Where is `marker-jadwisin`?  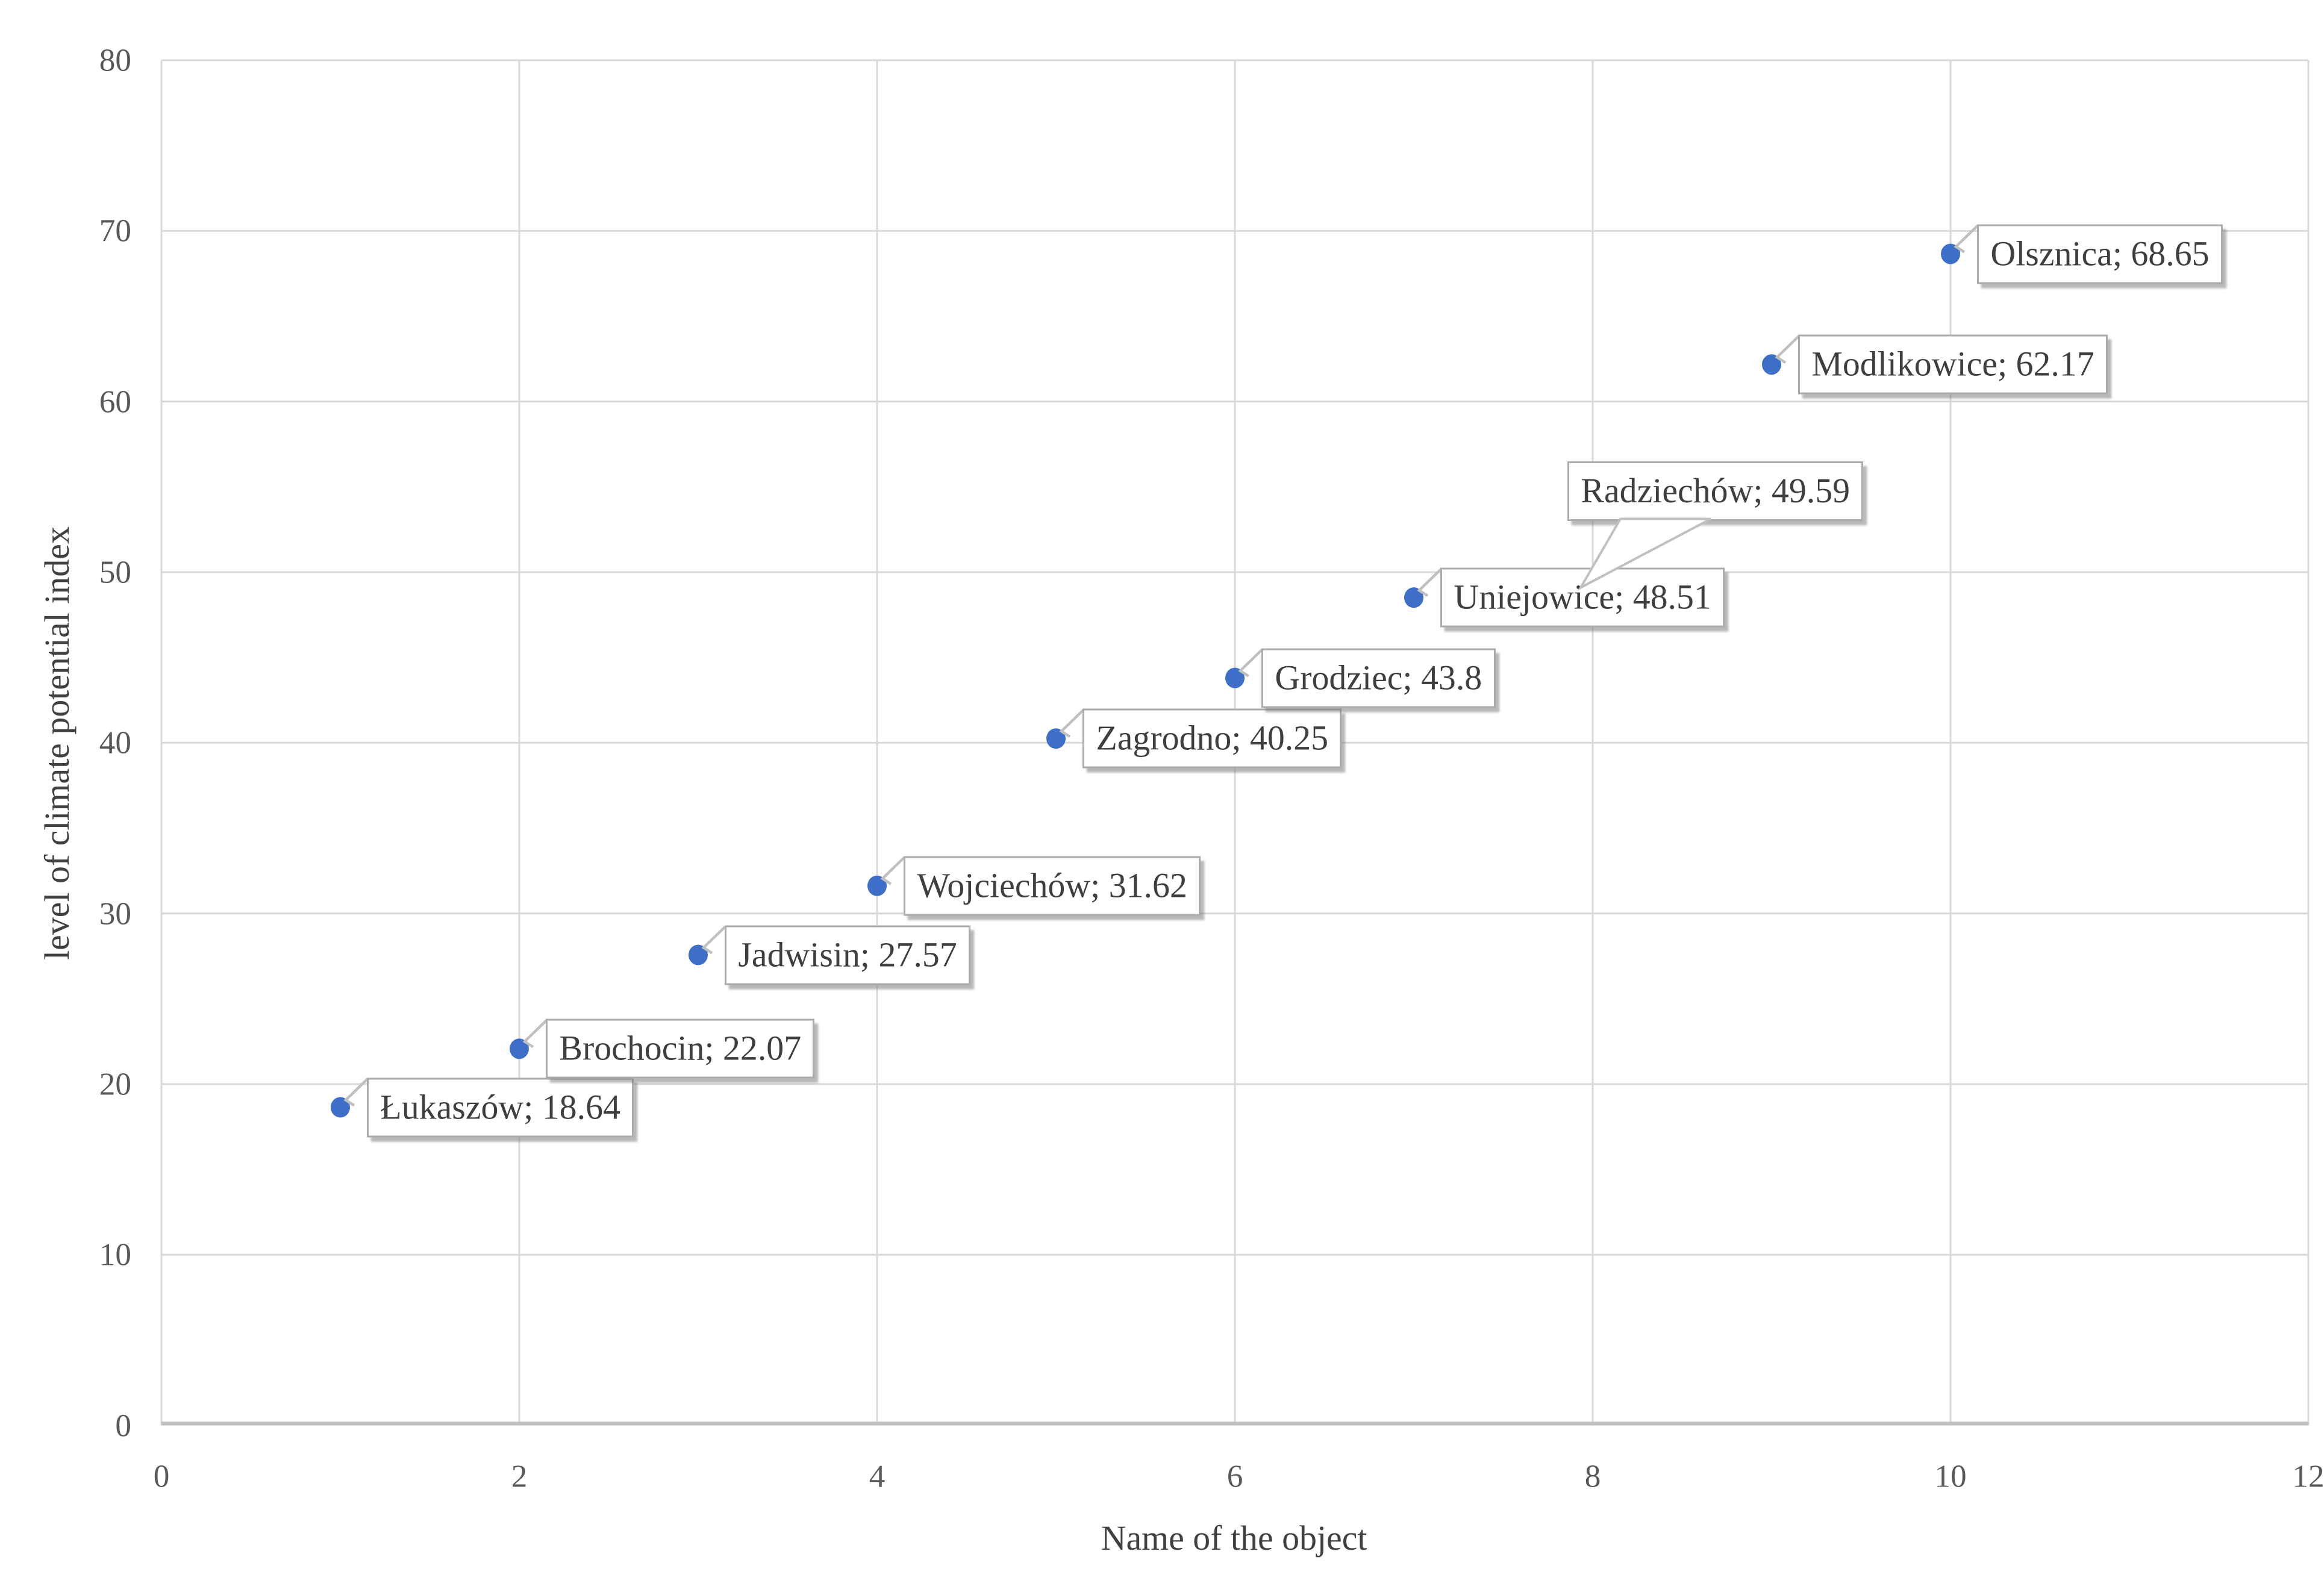
marker-jadwisin is located at coordinates (698, 954).